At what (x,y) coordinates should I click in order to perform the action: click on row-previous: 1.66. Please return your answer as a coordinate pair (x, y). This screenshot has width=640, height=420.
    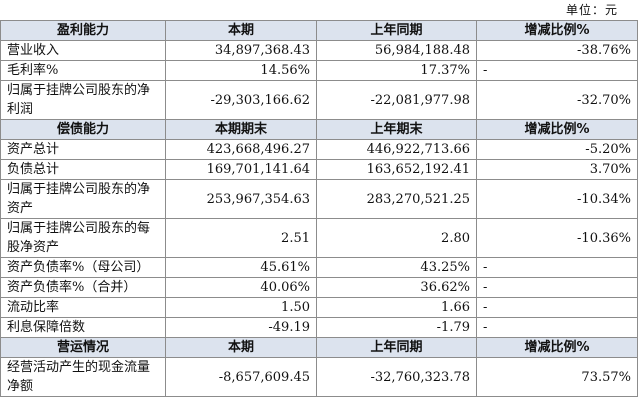
    Looking at the image, I should click on (396, 307).